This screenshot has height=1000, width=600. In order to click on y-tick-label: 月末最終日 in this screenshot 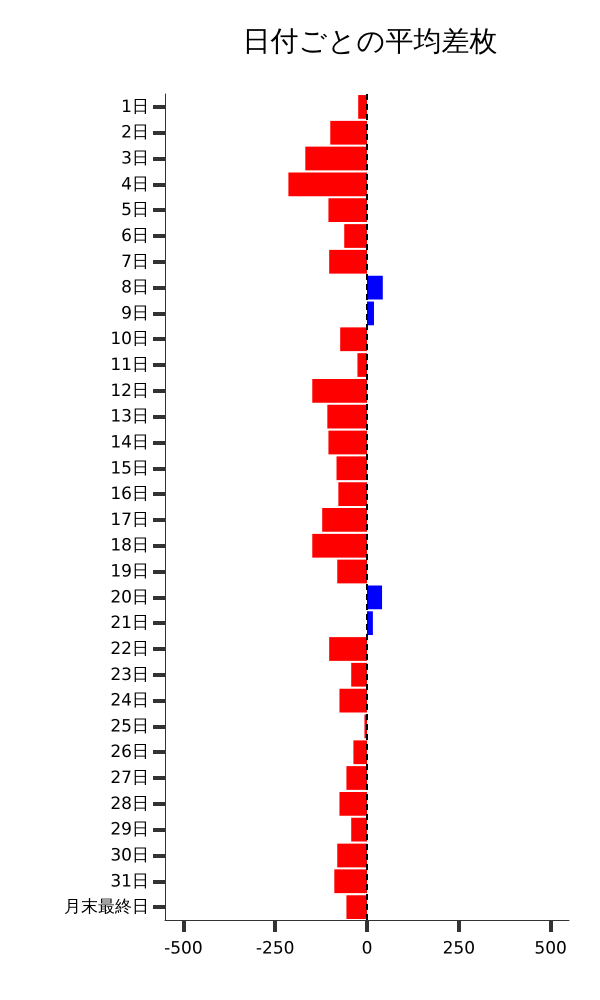, I will do `click(106, 907)`.